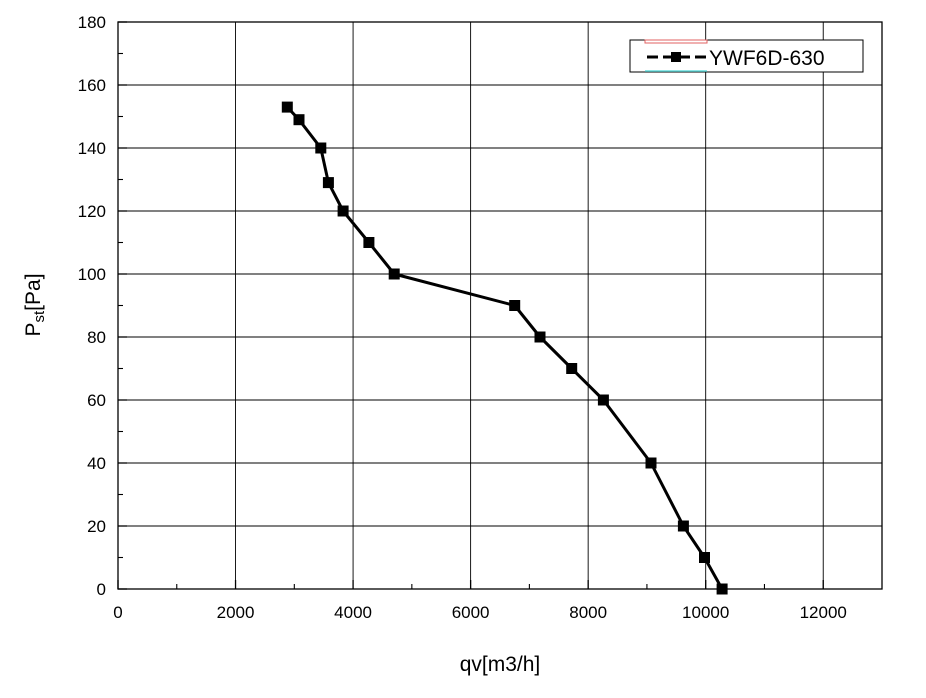 The image size is (926, 698). Describe the element at coordinates (92, 85) in the screenshot. I see `y-tick-label: 160` at that location.